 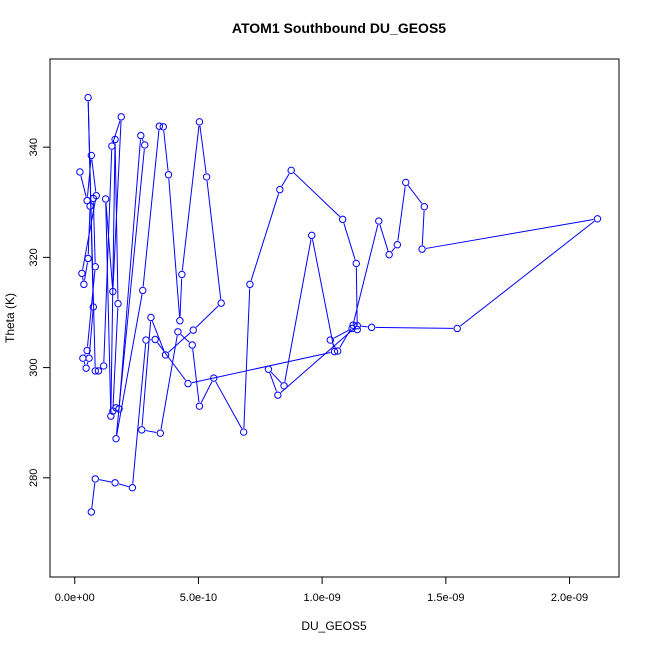 What do you see at coordinates (75, 598) in the screenshot?
I see `x-tick-label: 0.0e+00` at bounding box center [75, 598].